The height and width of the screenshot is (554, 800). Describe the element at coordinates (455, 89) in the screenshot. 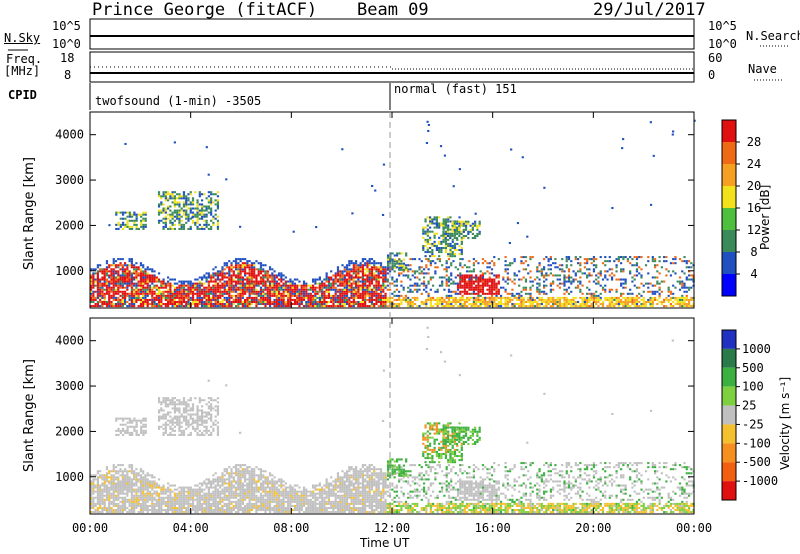

I see `cpid-segment-2: normal (fast) 151` at that location.